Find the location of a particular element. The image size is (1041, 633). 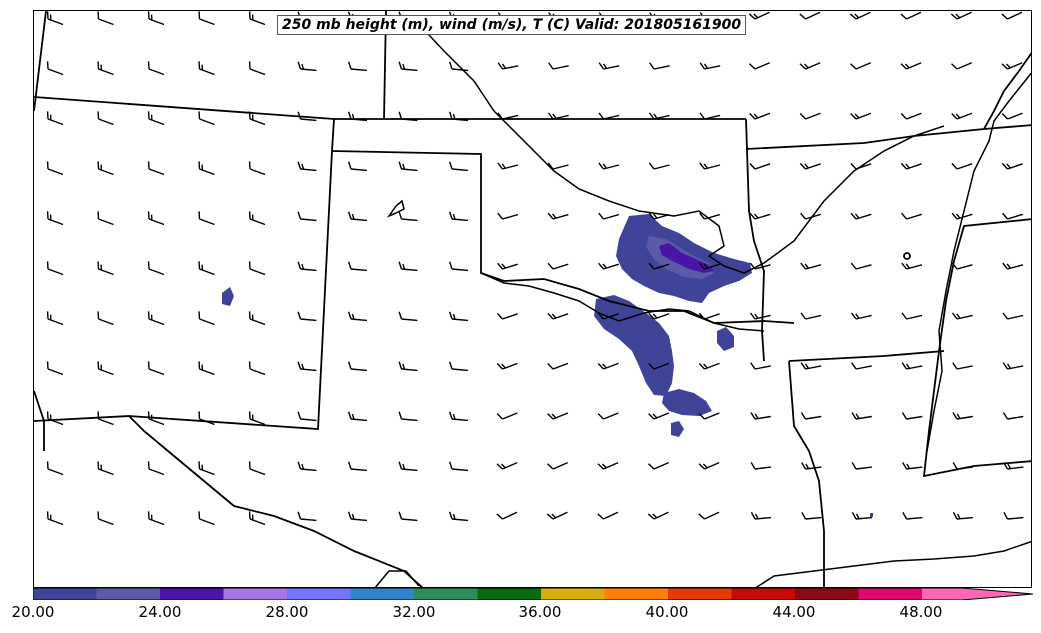

temperature-area-small1 is located at coordinates (677, 429).